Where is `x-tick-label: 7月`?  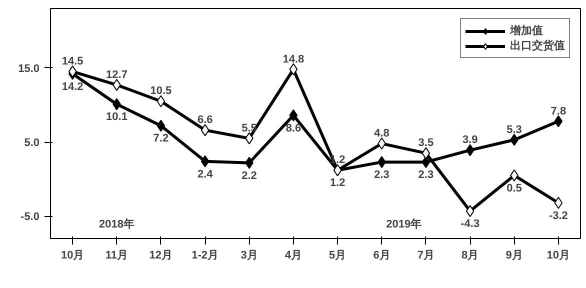 x-tick-label: 7月 is located at coordinates (425, 256).